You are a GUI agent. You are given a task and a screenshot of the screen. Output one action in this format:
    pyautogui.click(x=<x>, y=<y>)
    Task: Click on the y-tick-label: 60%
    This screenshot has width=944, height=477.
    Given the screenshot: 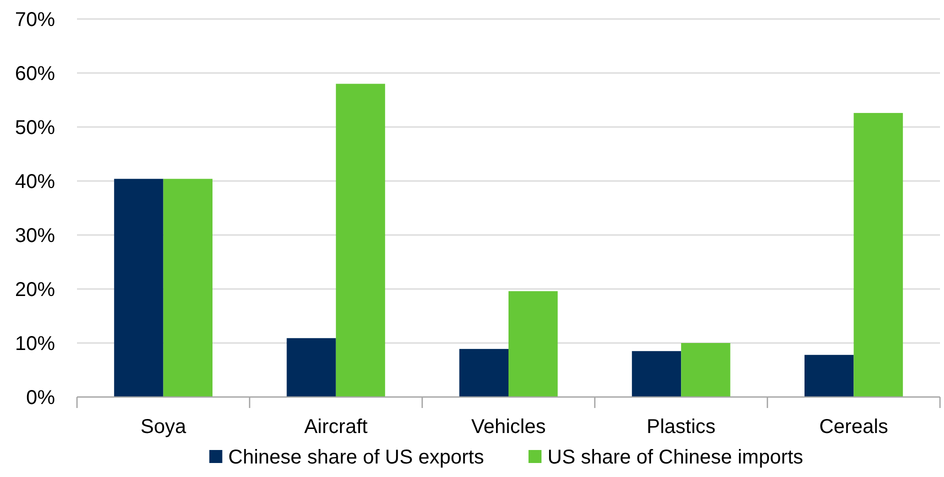 What is the action you would take?
    pyautogui.click(x=35, y=74)
    